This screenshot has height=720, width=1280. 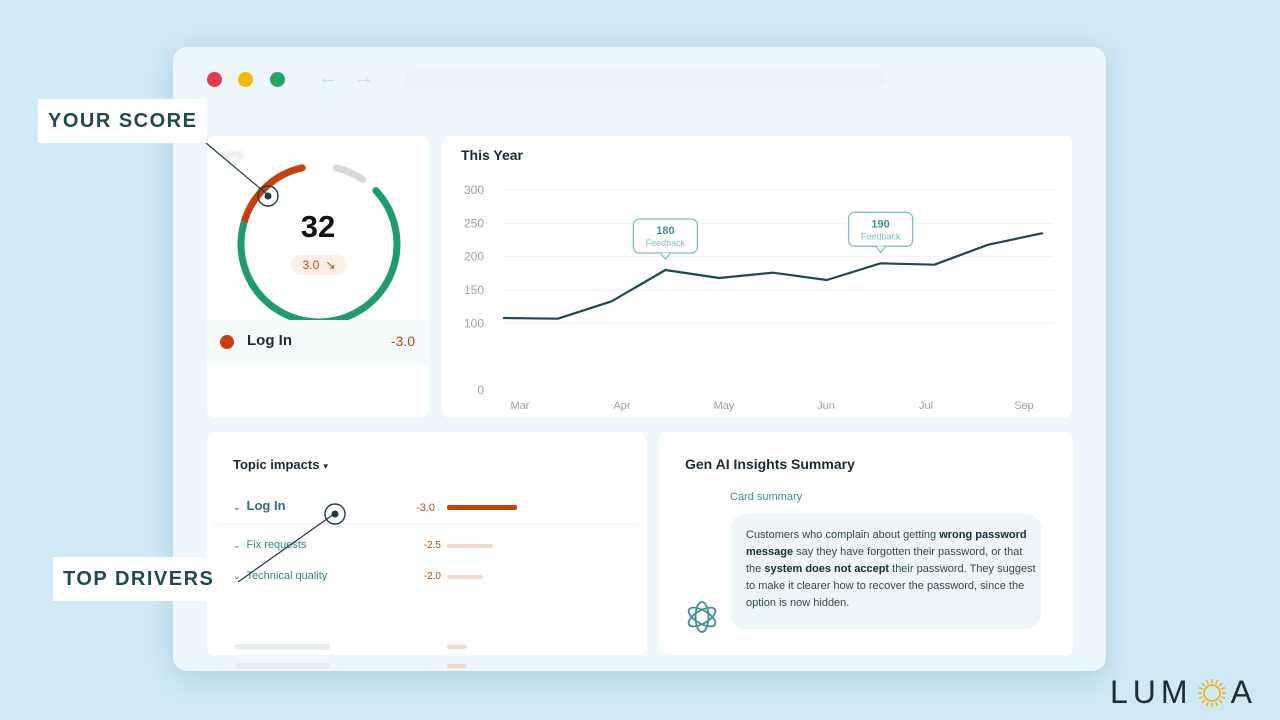 What do you see at coordinates (474, 223) in the screenshot?
I see `y-tick-label: 250` at bounding box center [474, 223].